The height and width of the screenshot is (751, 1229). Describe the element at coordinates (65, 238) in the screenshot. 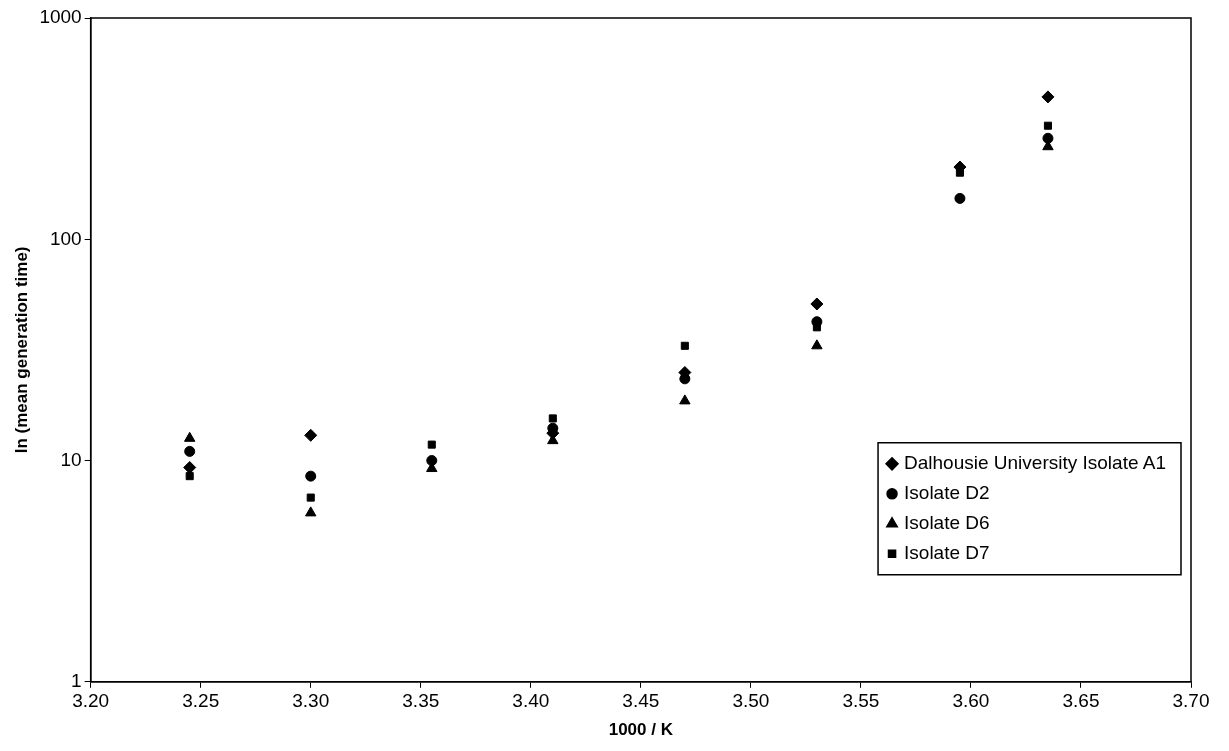

I see `y-tick-label: 100` at that location.